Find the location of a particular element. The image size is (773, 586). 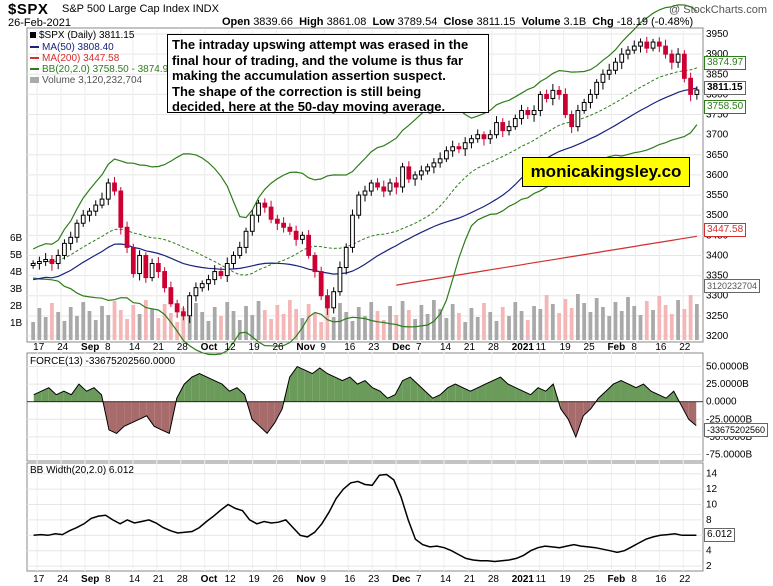

volume-tick-label: 6B is located at coordinates (16, 238).